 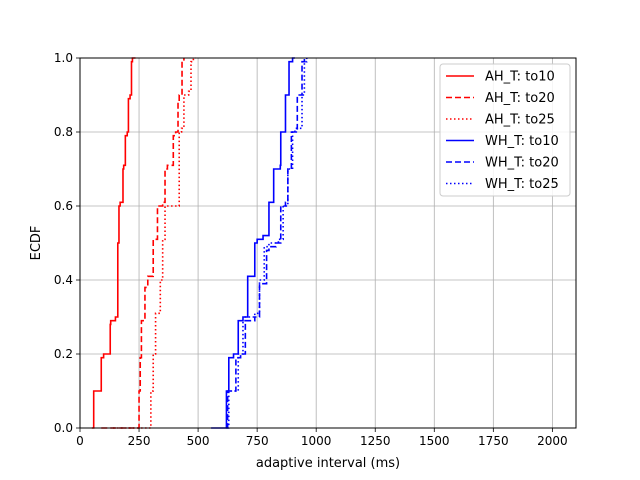 What do you see at coordinates (522, 163) in the screenshot?
I see `legend-label: WH_T: to20` at bounding box center [522, 163].